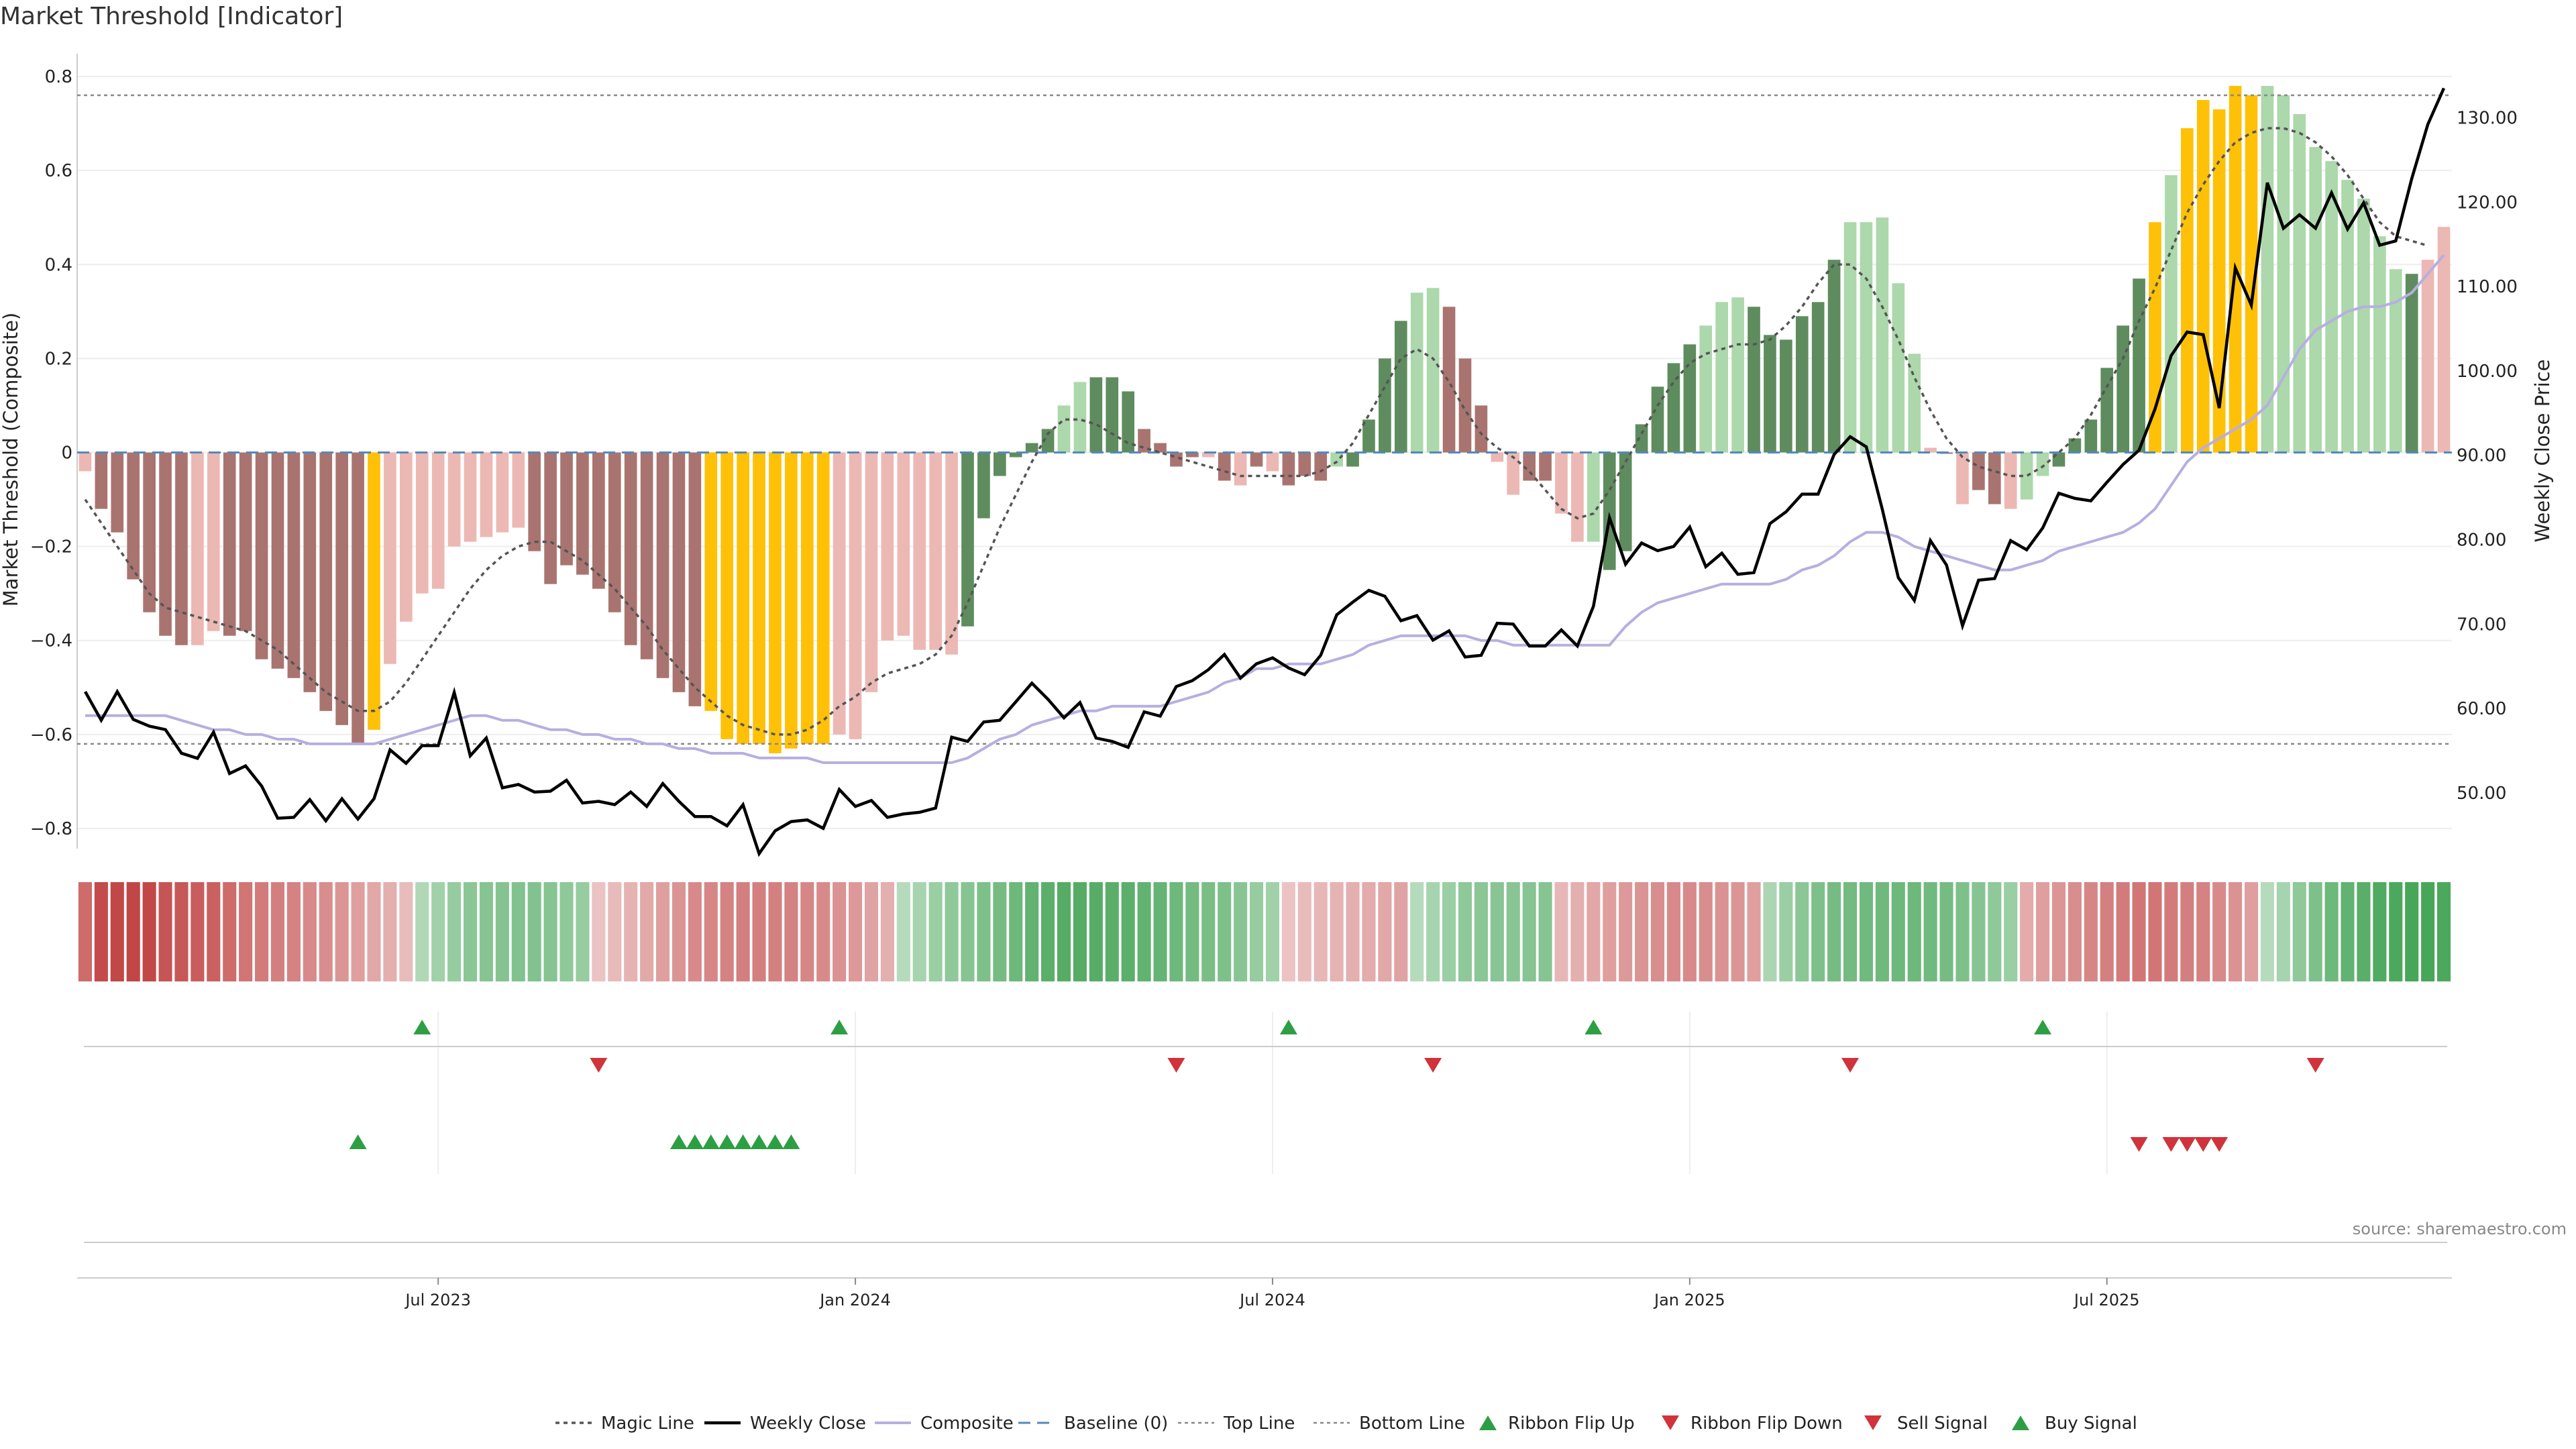  What do you see at coordinates (2542, 451) in the screenshot?
I see `y2-axis-title: Weekly Close Price` at bounding box center [2542, 451].